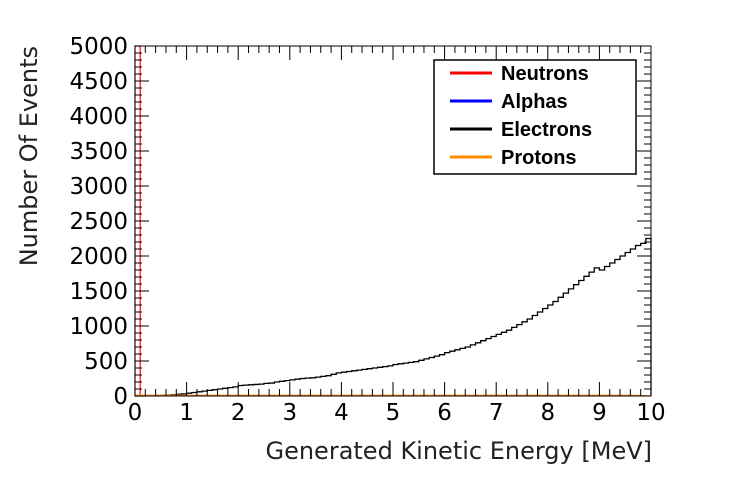 Image resolution: width=742 pixels, height=487 pixels. I want to click on legend-label-neutrons: Neutrons, so click(545, 74).